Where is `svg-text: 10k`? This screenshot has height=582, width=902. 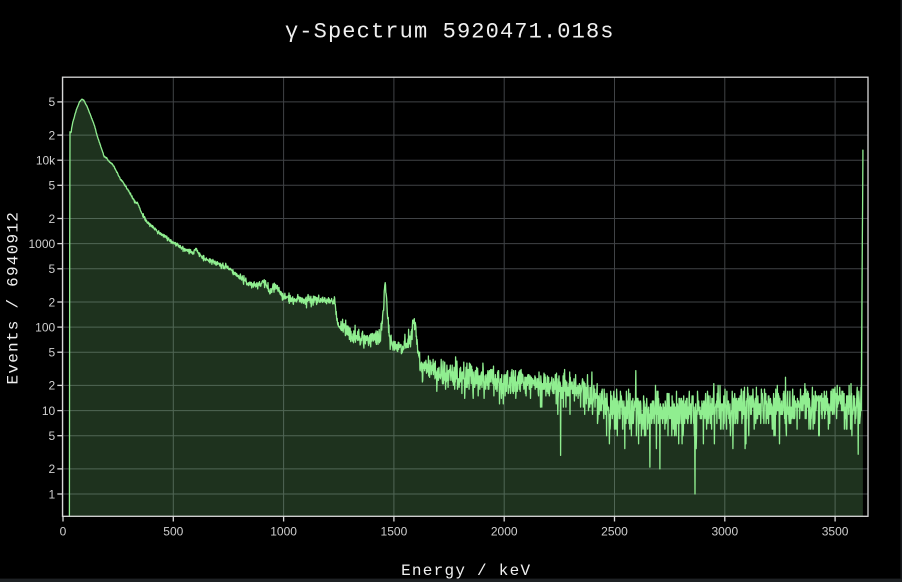
svg-text: 10k is located at coordinates (46, 161).